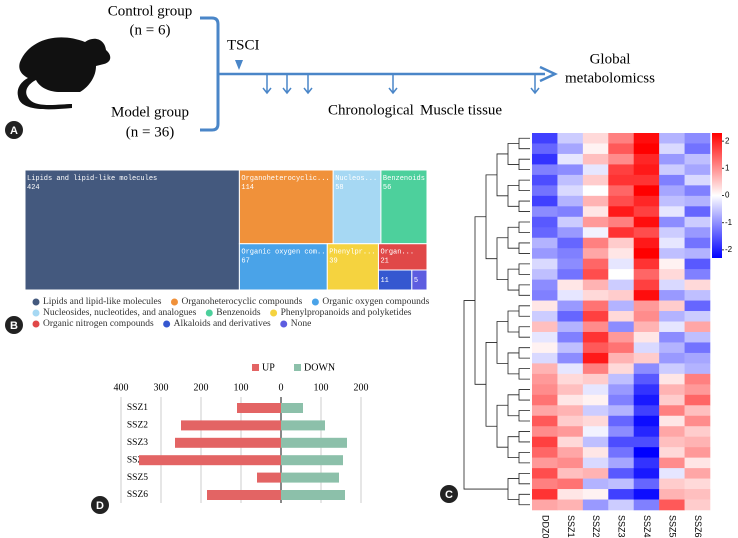  Describe the element at coordinates (672, 526) in the screenshot. I see `column-label: SSZ5` at that location.